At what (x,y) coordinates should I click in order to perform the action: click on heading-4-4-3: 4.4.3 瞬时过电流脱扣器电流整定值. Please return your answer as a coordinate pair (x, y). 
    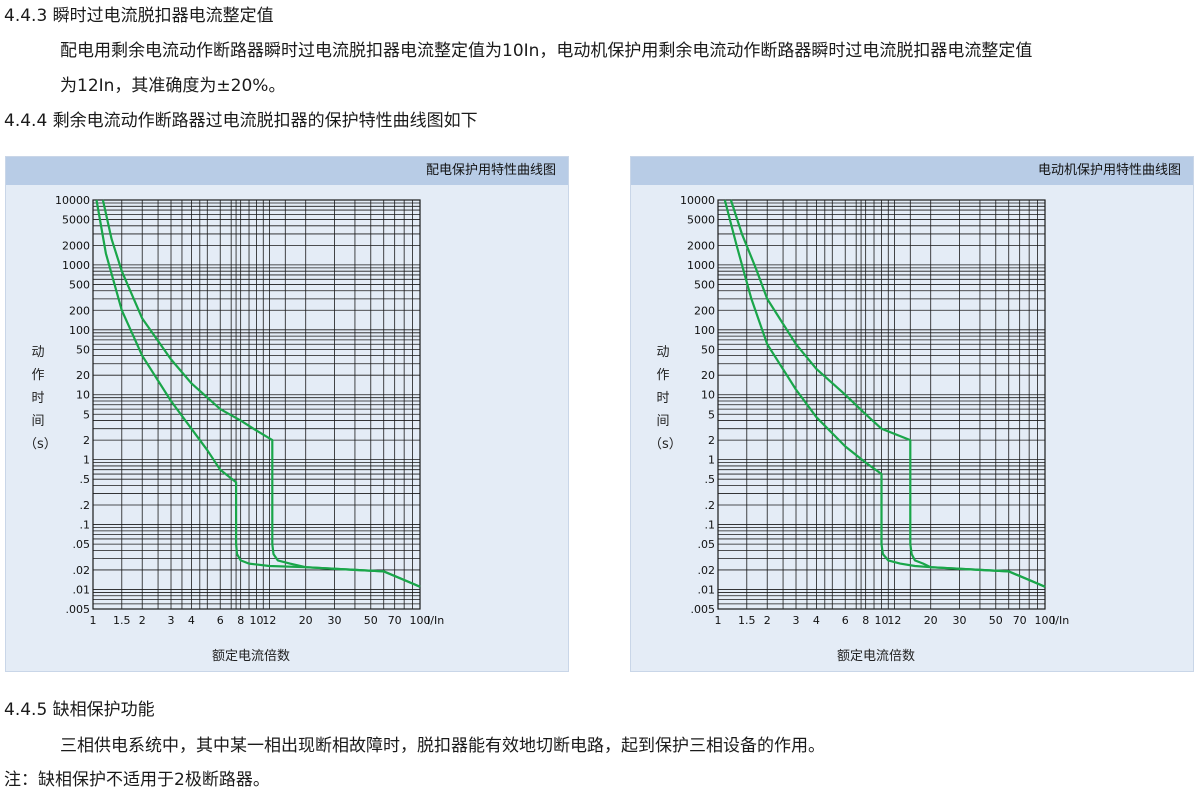
    Looking at the image, I should click on (139, 16).